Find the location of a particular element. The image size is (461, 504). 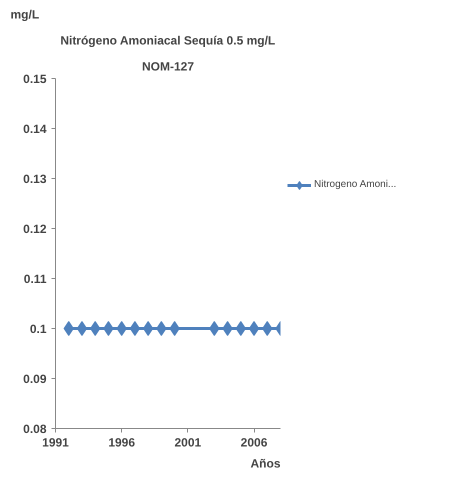

y-tick-label: 0.11 is located at coordinates (35, 279).